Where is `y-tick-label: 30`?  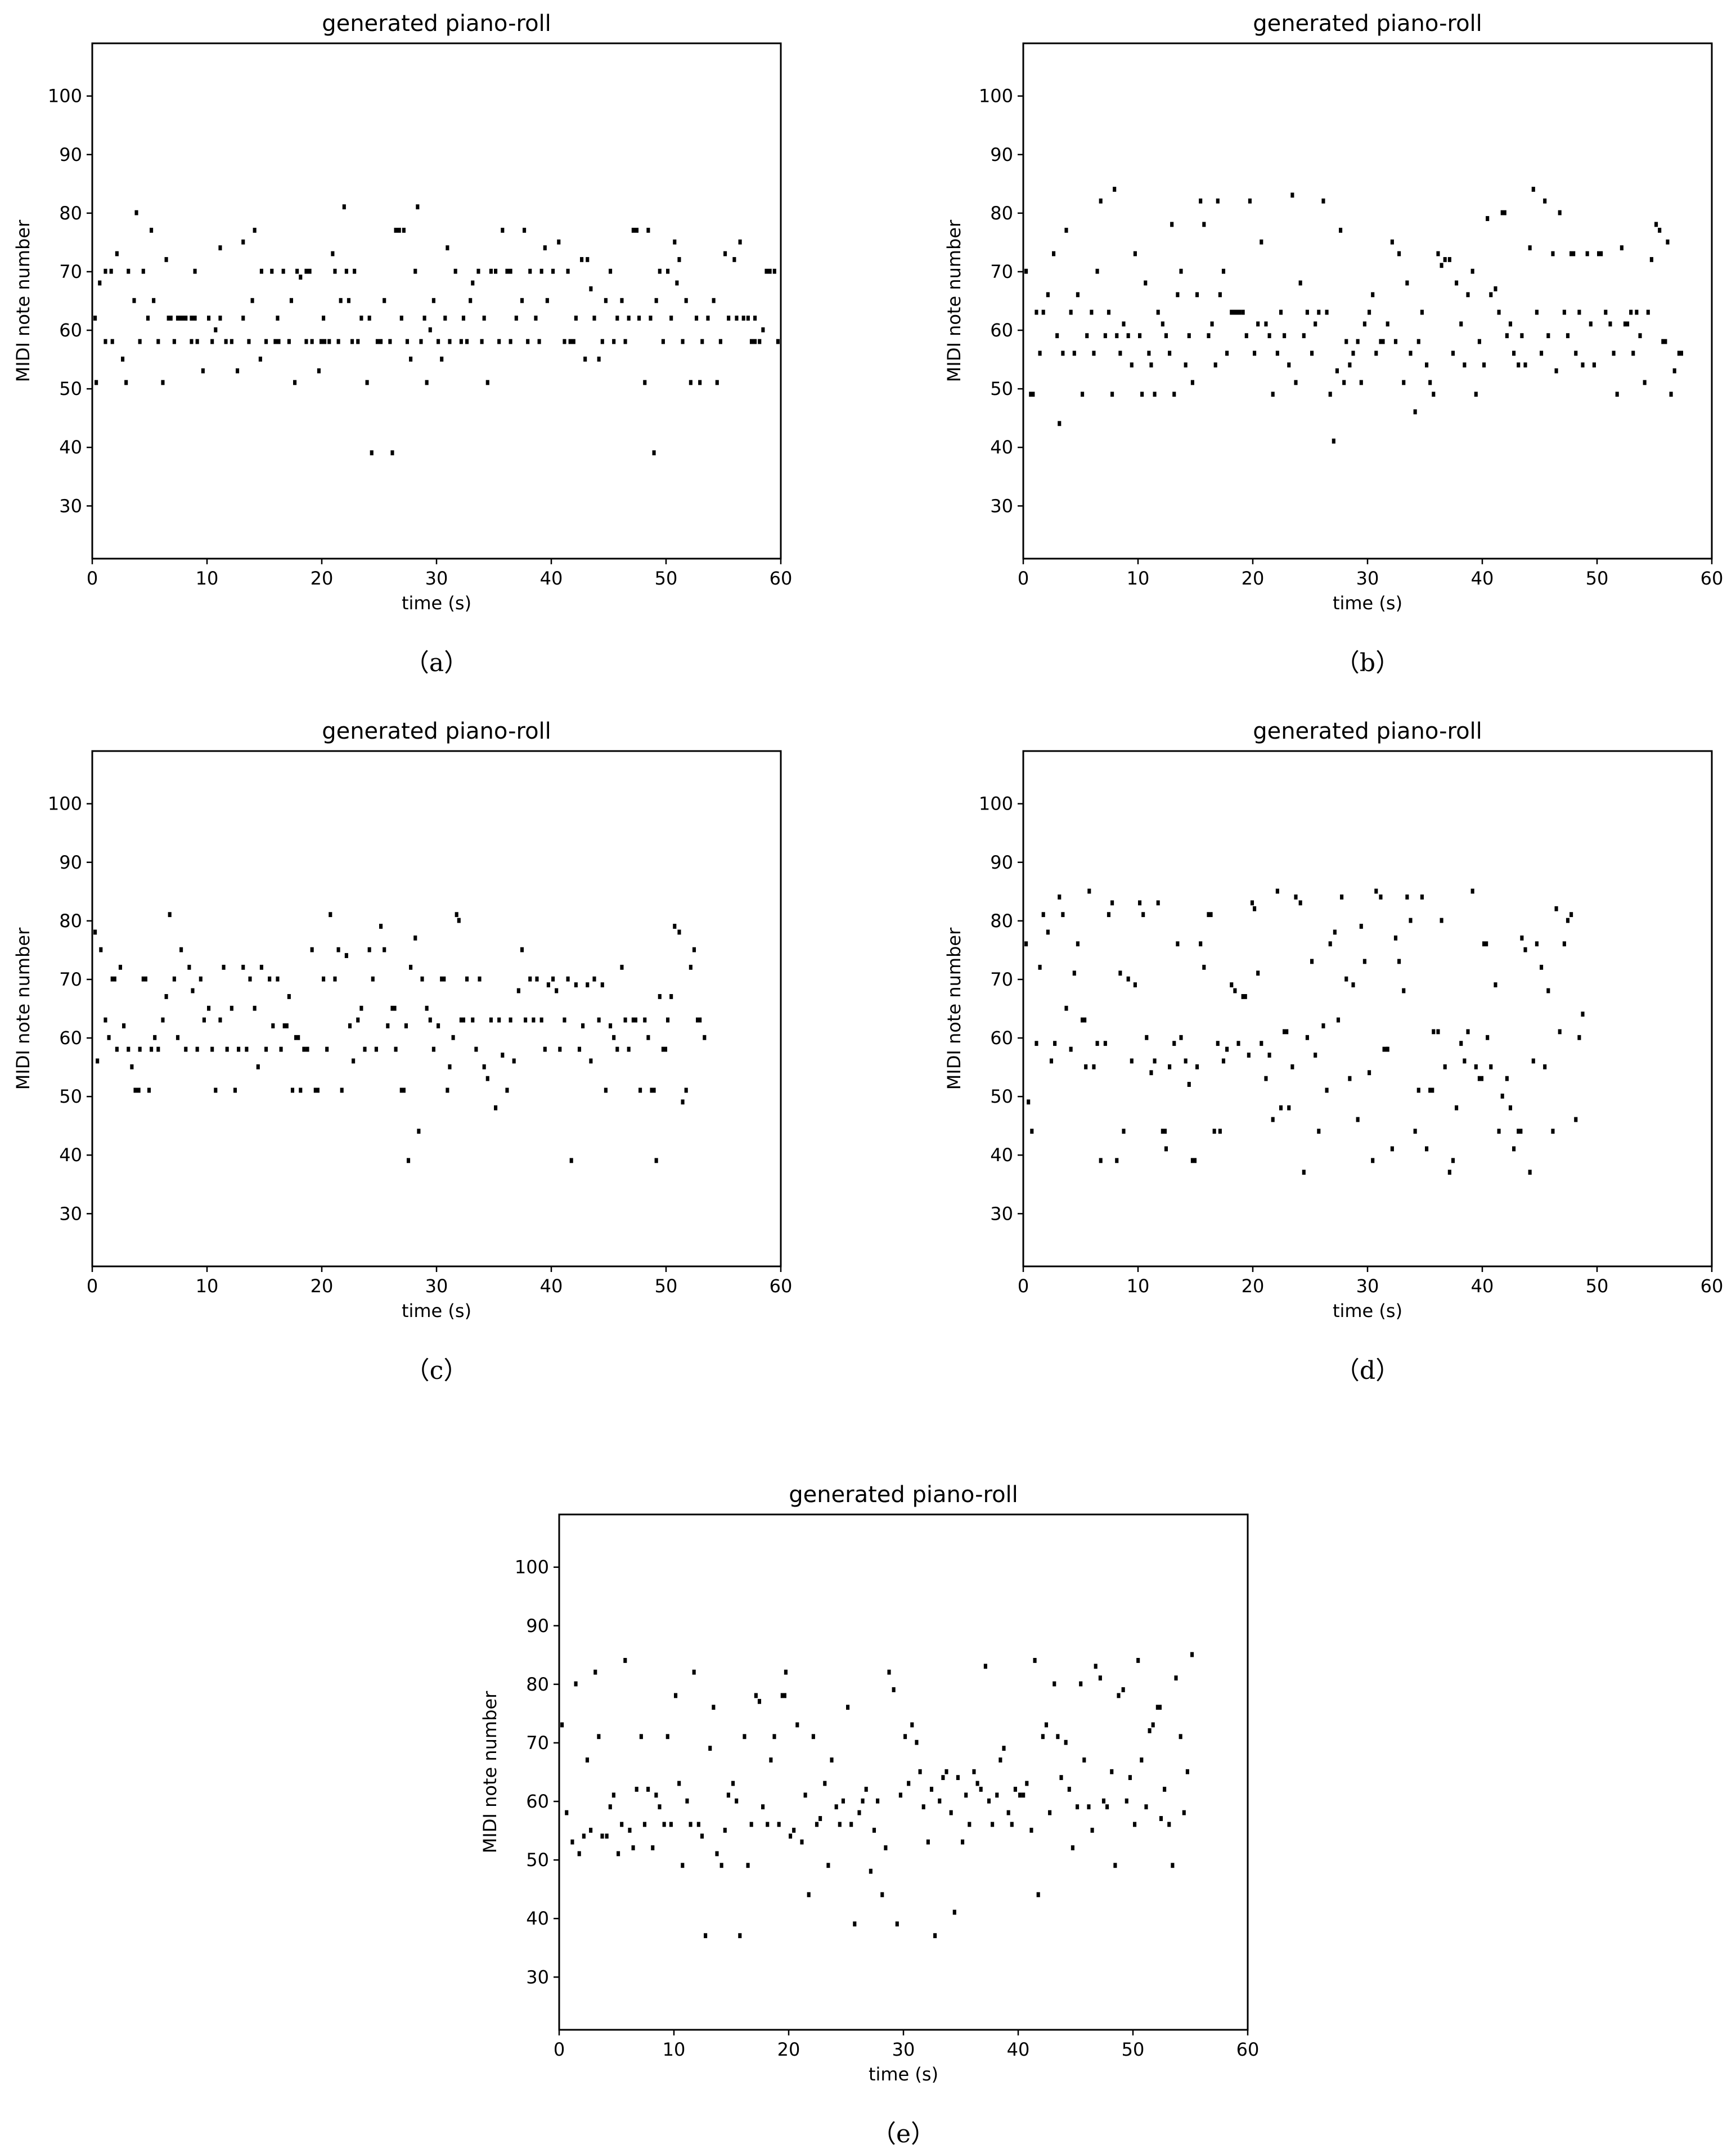 y-tick-label: 30 is located at coordinates (70, 506).